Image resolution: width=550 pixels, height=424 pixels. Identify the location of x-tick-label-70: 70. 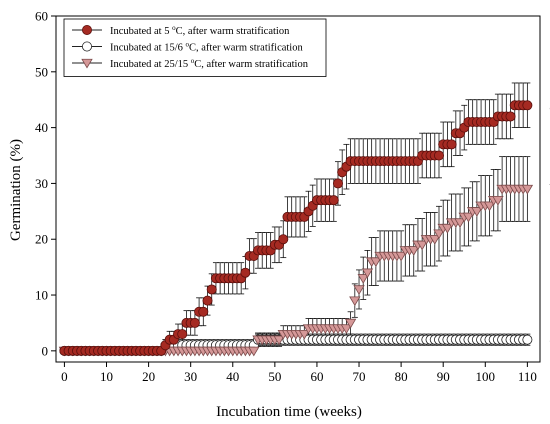
(359, 376).